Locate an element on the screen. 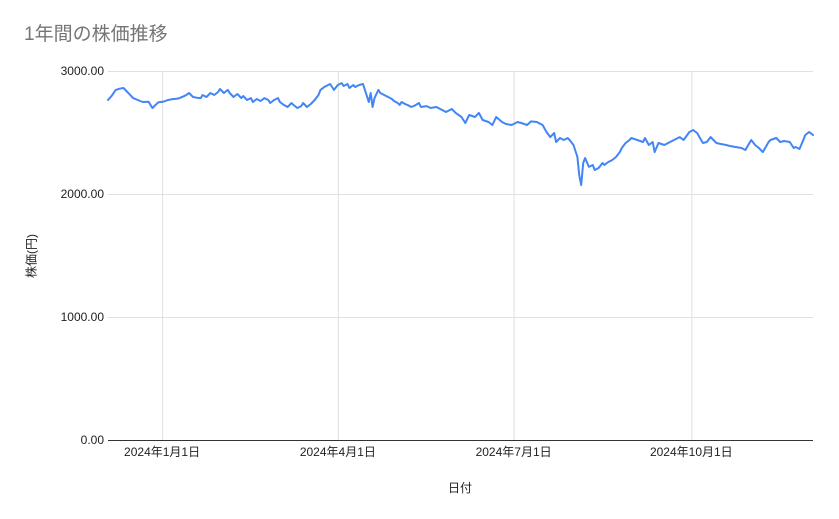 The width and height of the screenshot is (839, 519). chart-title: 1年間の株価推移 is located at coordinates (96, 34).